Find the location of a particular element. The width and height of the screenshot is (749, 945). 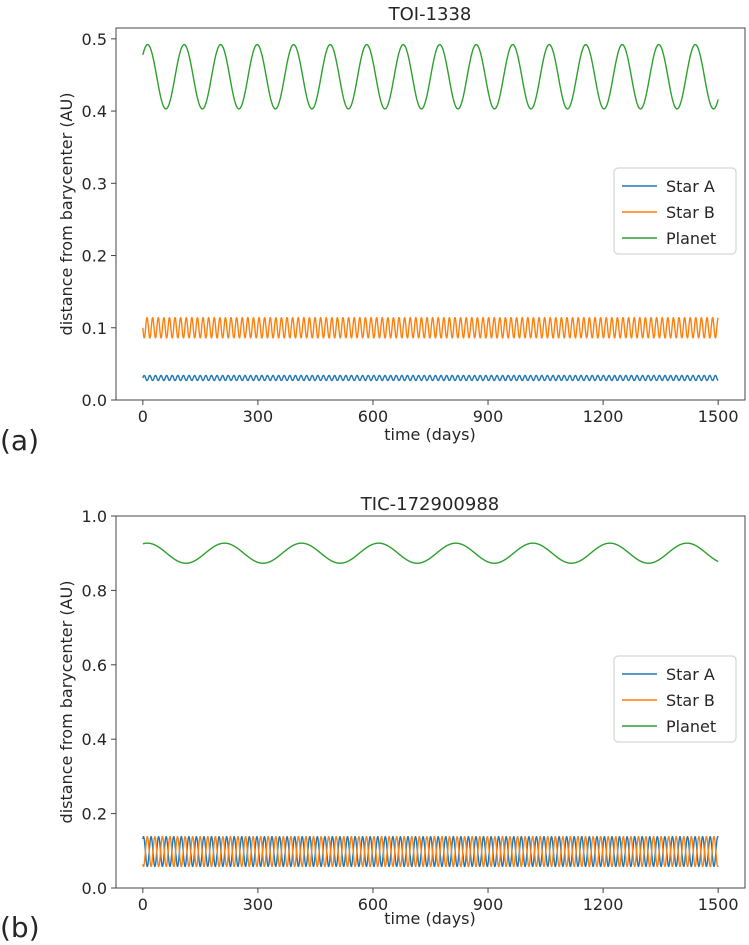

y-axis: 0.0 0.2 0.4 0.6 0.8 1.0 is located at coordinates (99, 702).